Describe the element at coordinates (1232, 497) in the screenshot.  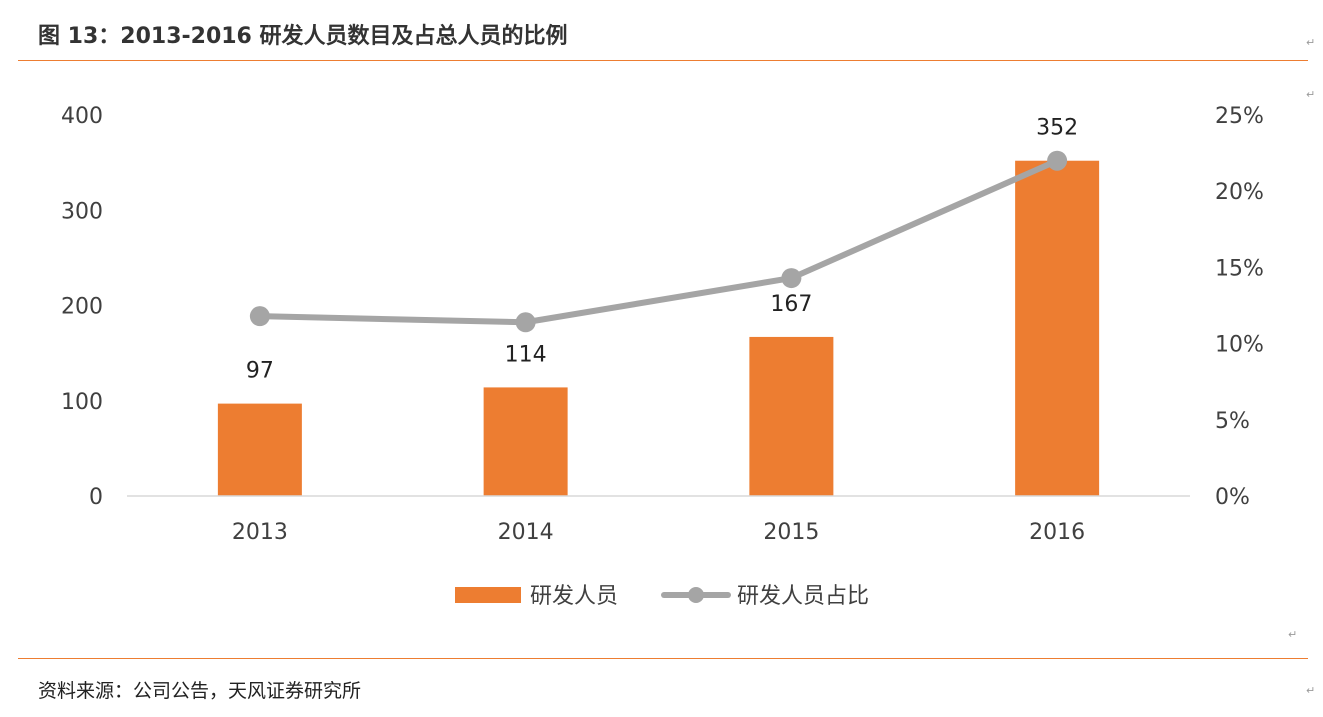
I see `y-right-tick-label: 0%` at that location.